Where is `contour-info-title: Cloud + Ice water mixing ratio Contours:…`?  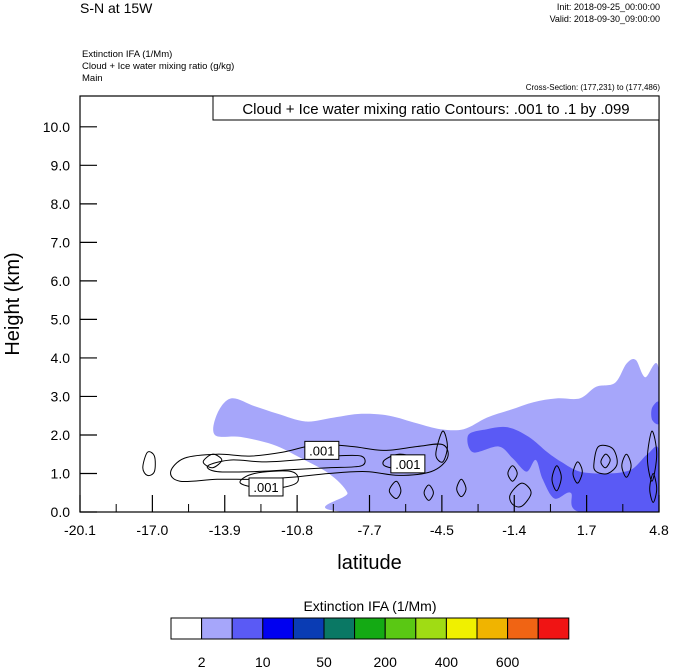
contour-info-title: Cloud + Ice water mixing ratio Contours:… is located at coordinates (435, 109).